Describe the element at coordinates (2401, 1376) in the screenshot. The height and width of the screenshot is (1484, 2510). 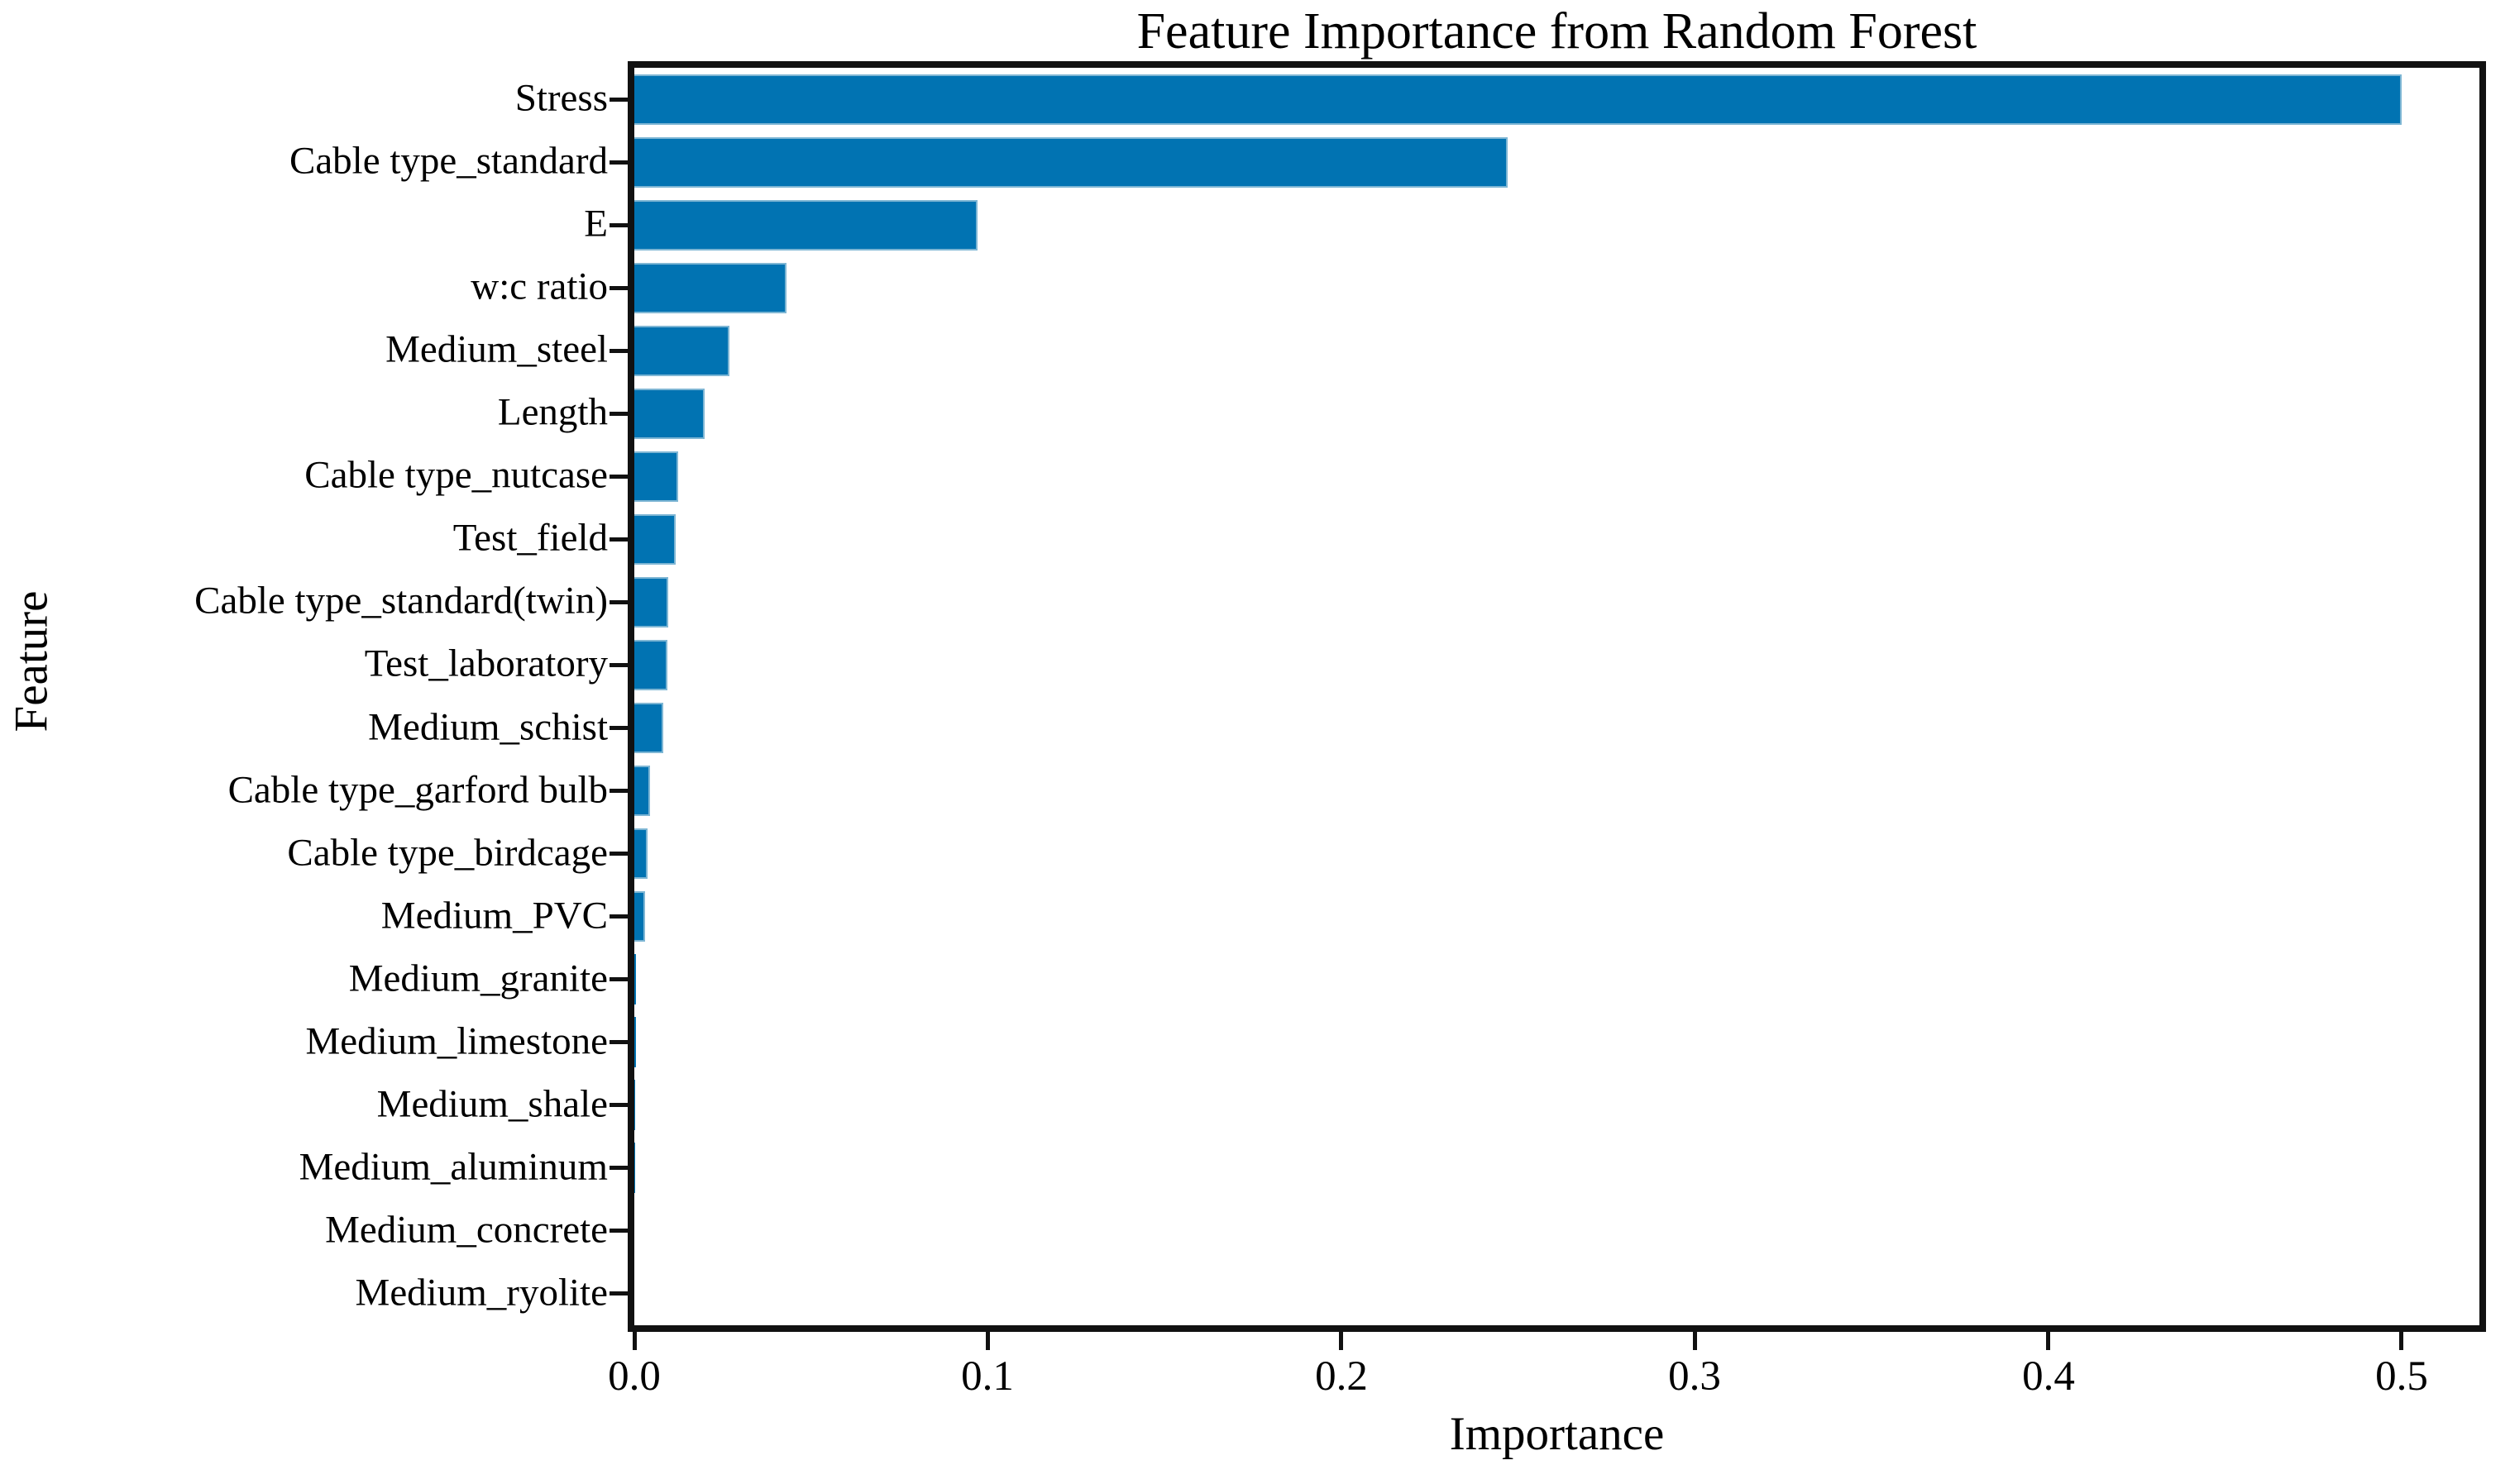
I see `x-tick-label: 0.5` at that location.